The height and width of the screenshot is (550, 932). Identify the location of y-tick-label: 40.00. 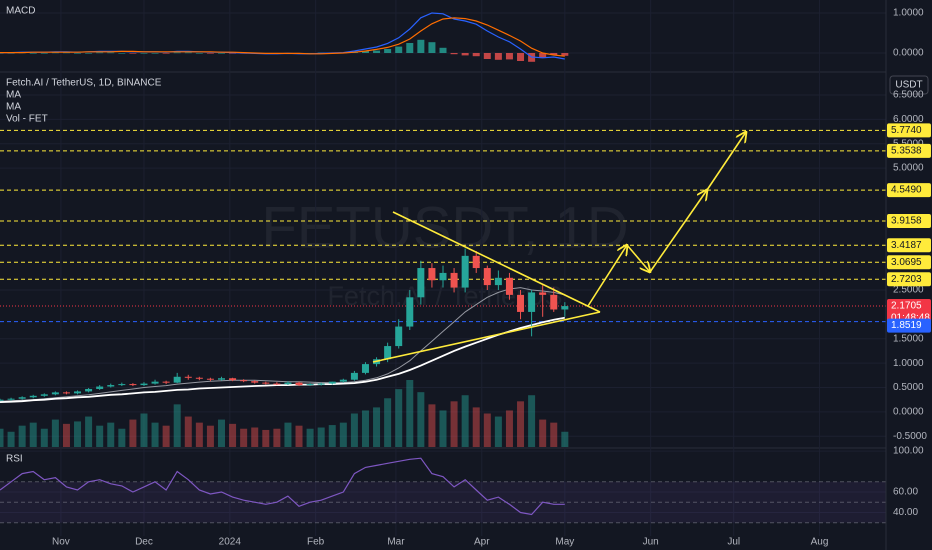
(905, 512).